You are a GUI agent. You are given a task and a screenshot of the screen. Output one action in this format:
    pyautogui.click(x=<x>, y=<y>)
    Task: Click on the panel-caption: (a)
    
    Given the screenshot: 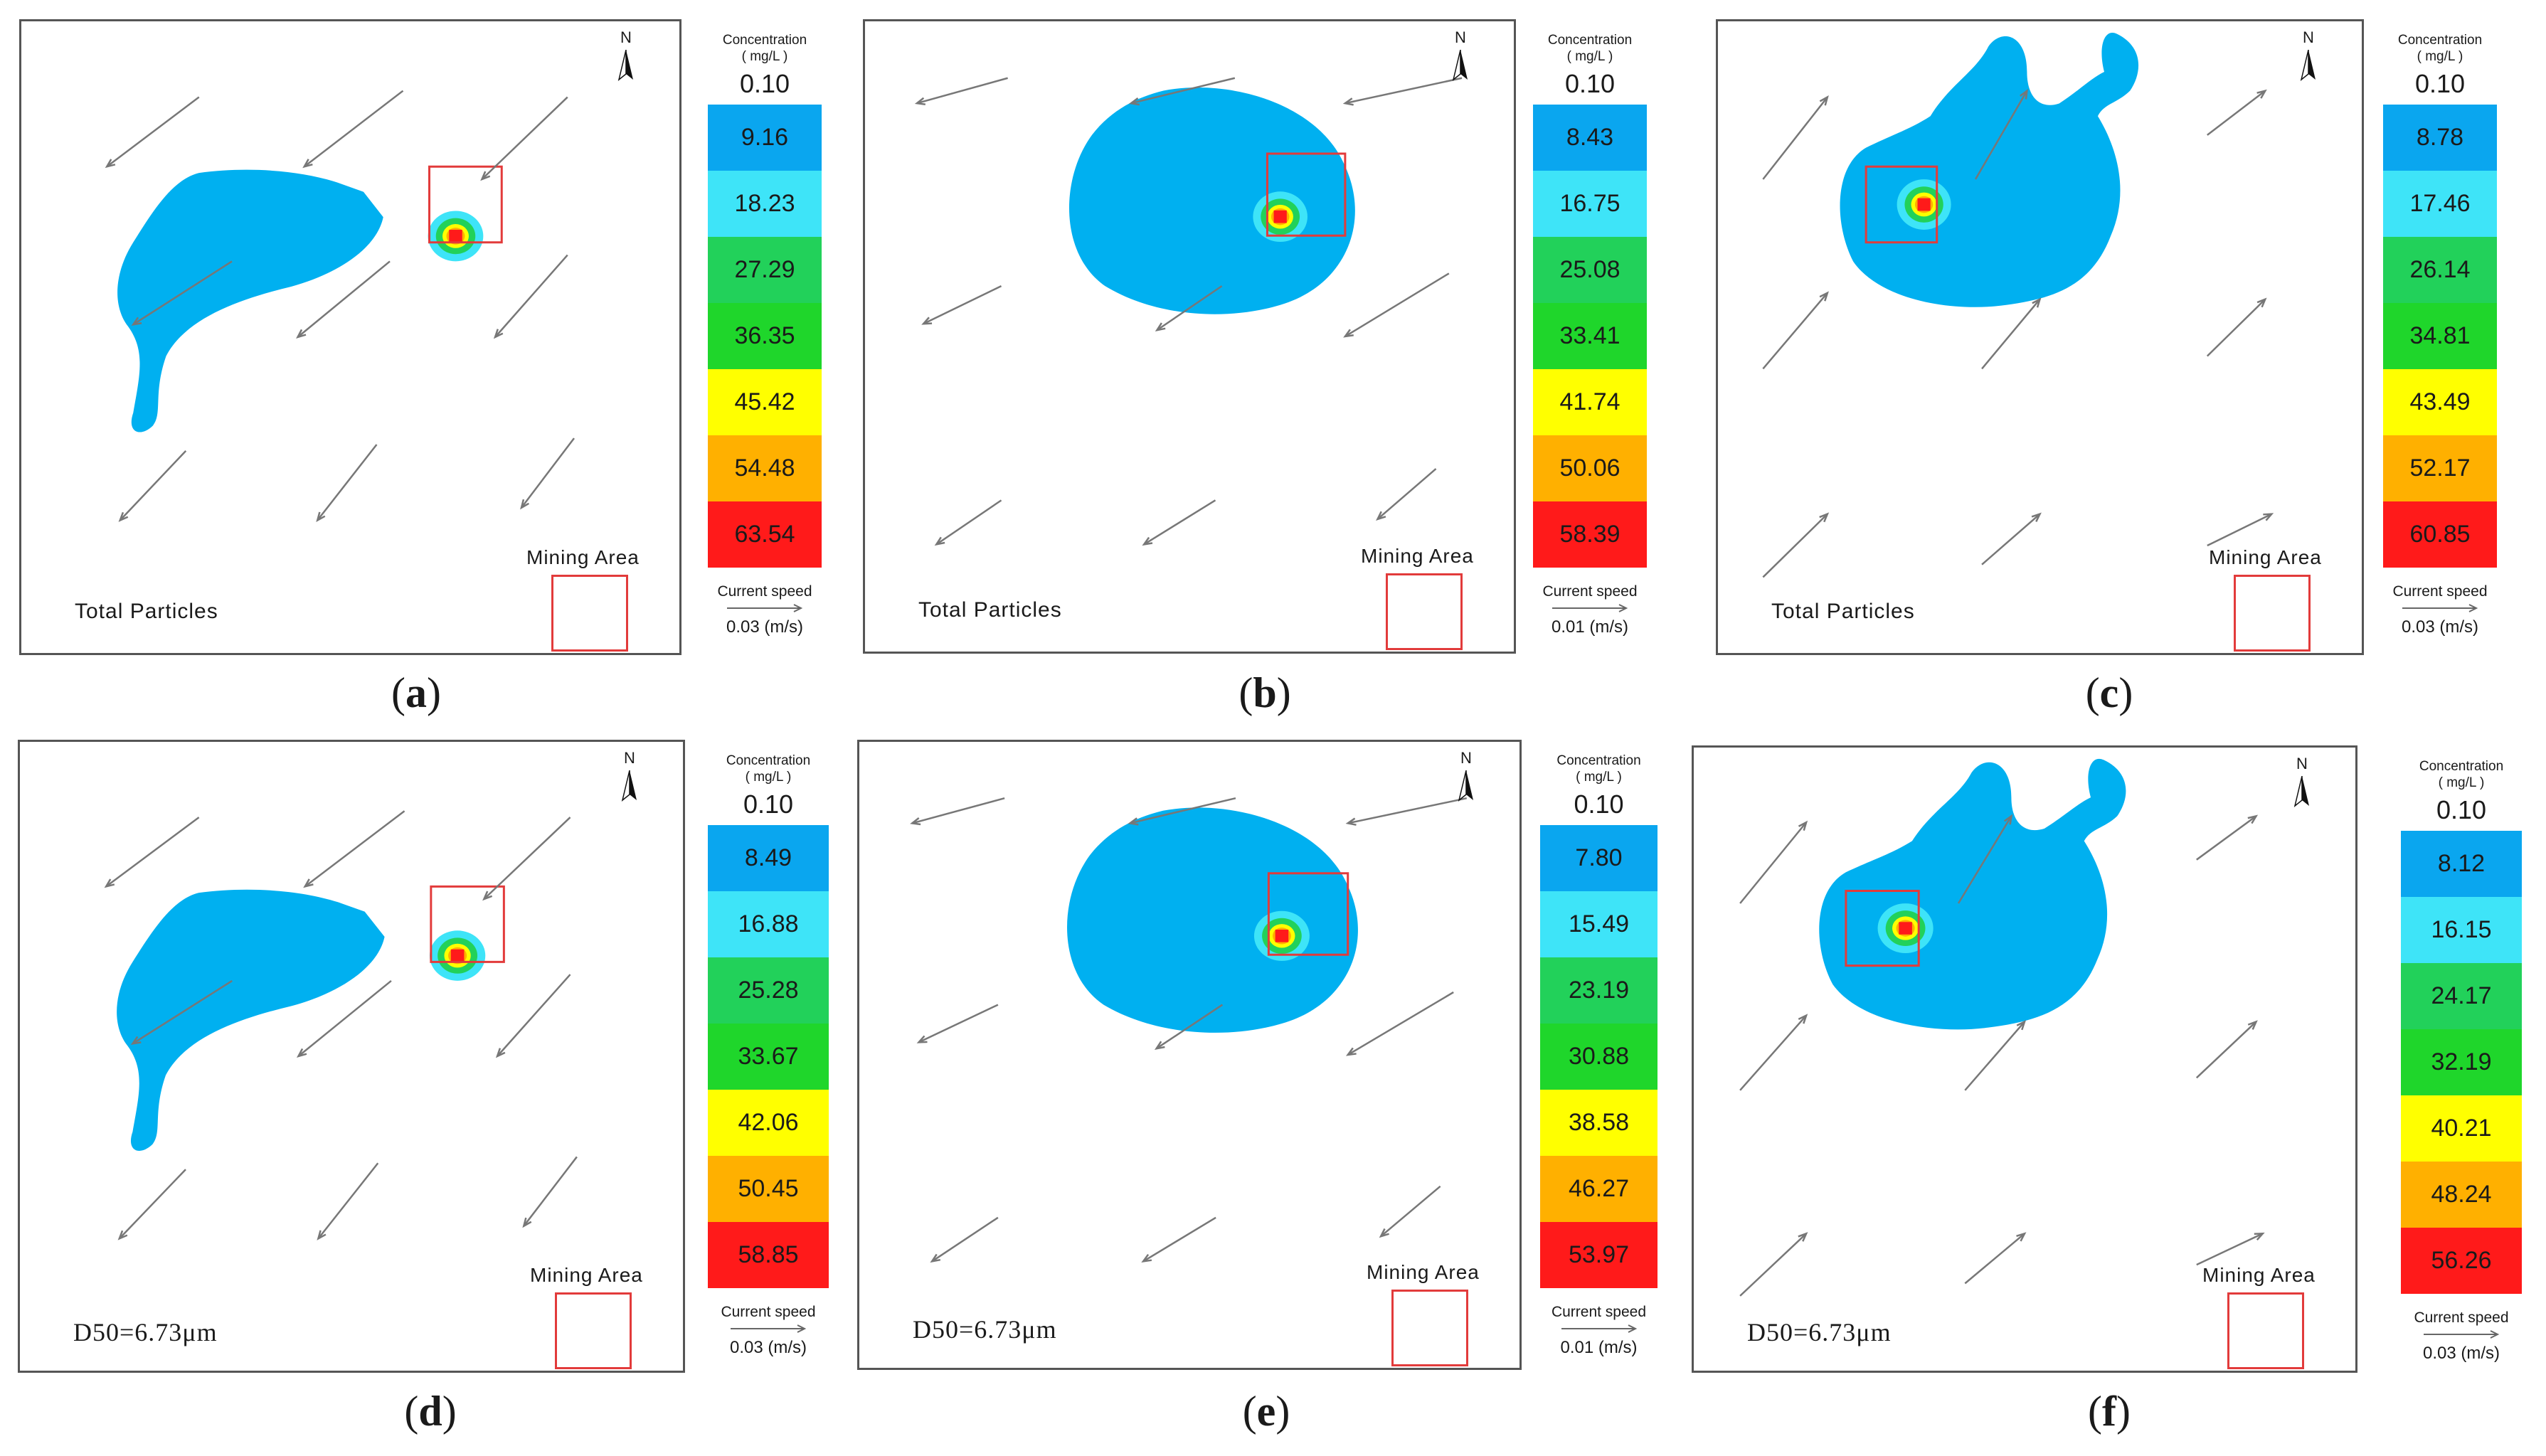 What is the action you would take?
    pyautogui.click(x=416, y=693)
    